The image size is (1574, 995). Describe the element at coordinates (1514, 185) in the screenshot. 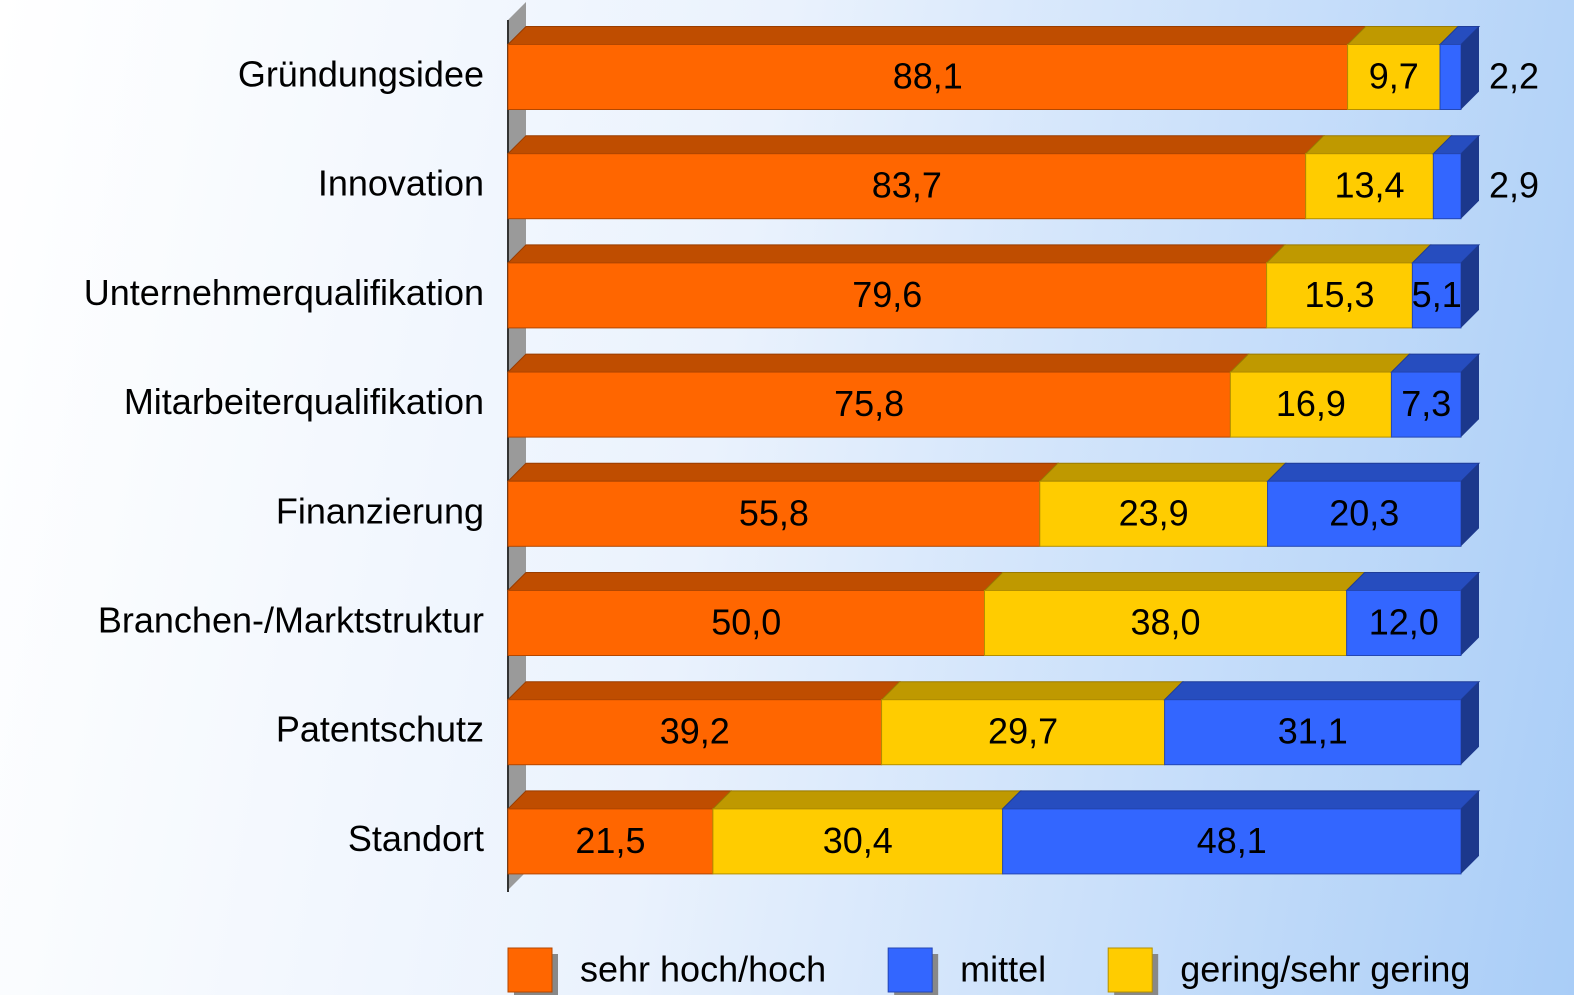

I see `data-label: 2,9` at that location.